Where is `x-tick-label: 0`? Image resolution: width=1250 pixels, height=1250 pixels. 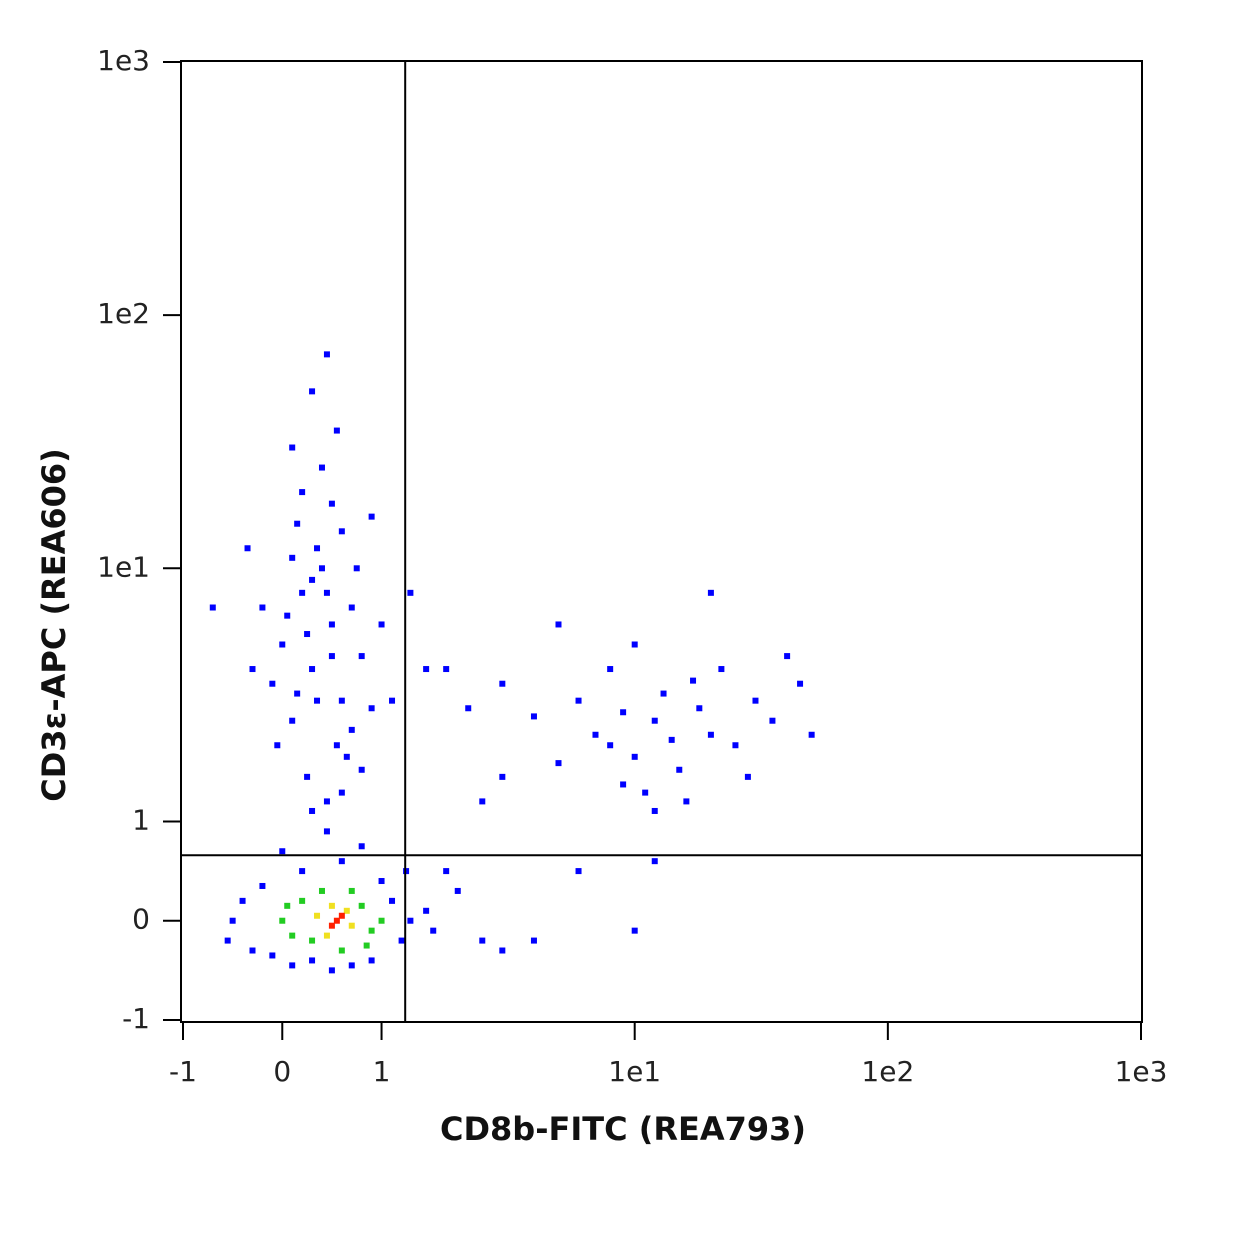
x-tick-label: 0 is located at coordinates (282, 1071).